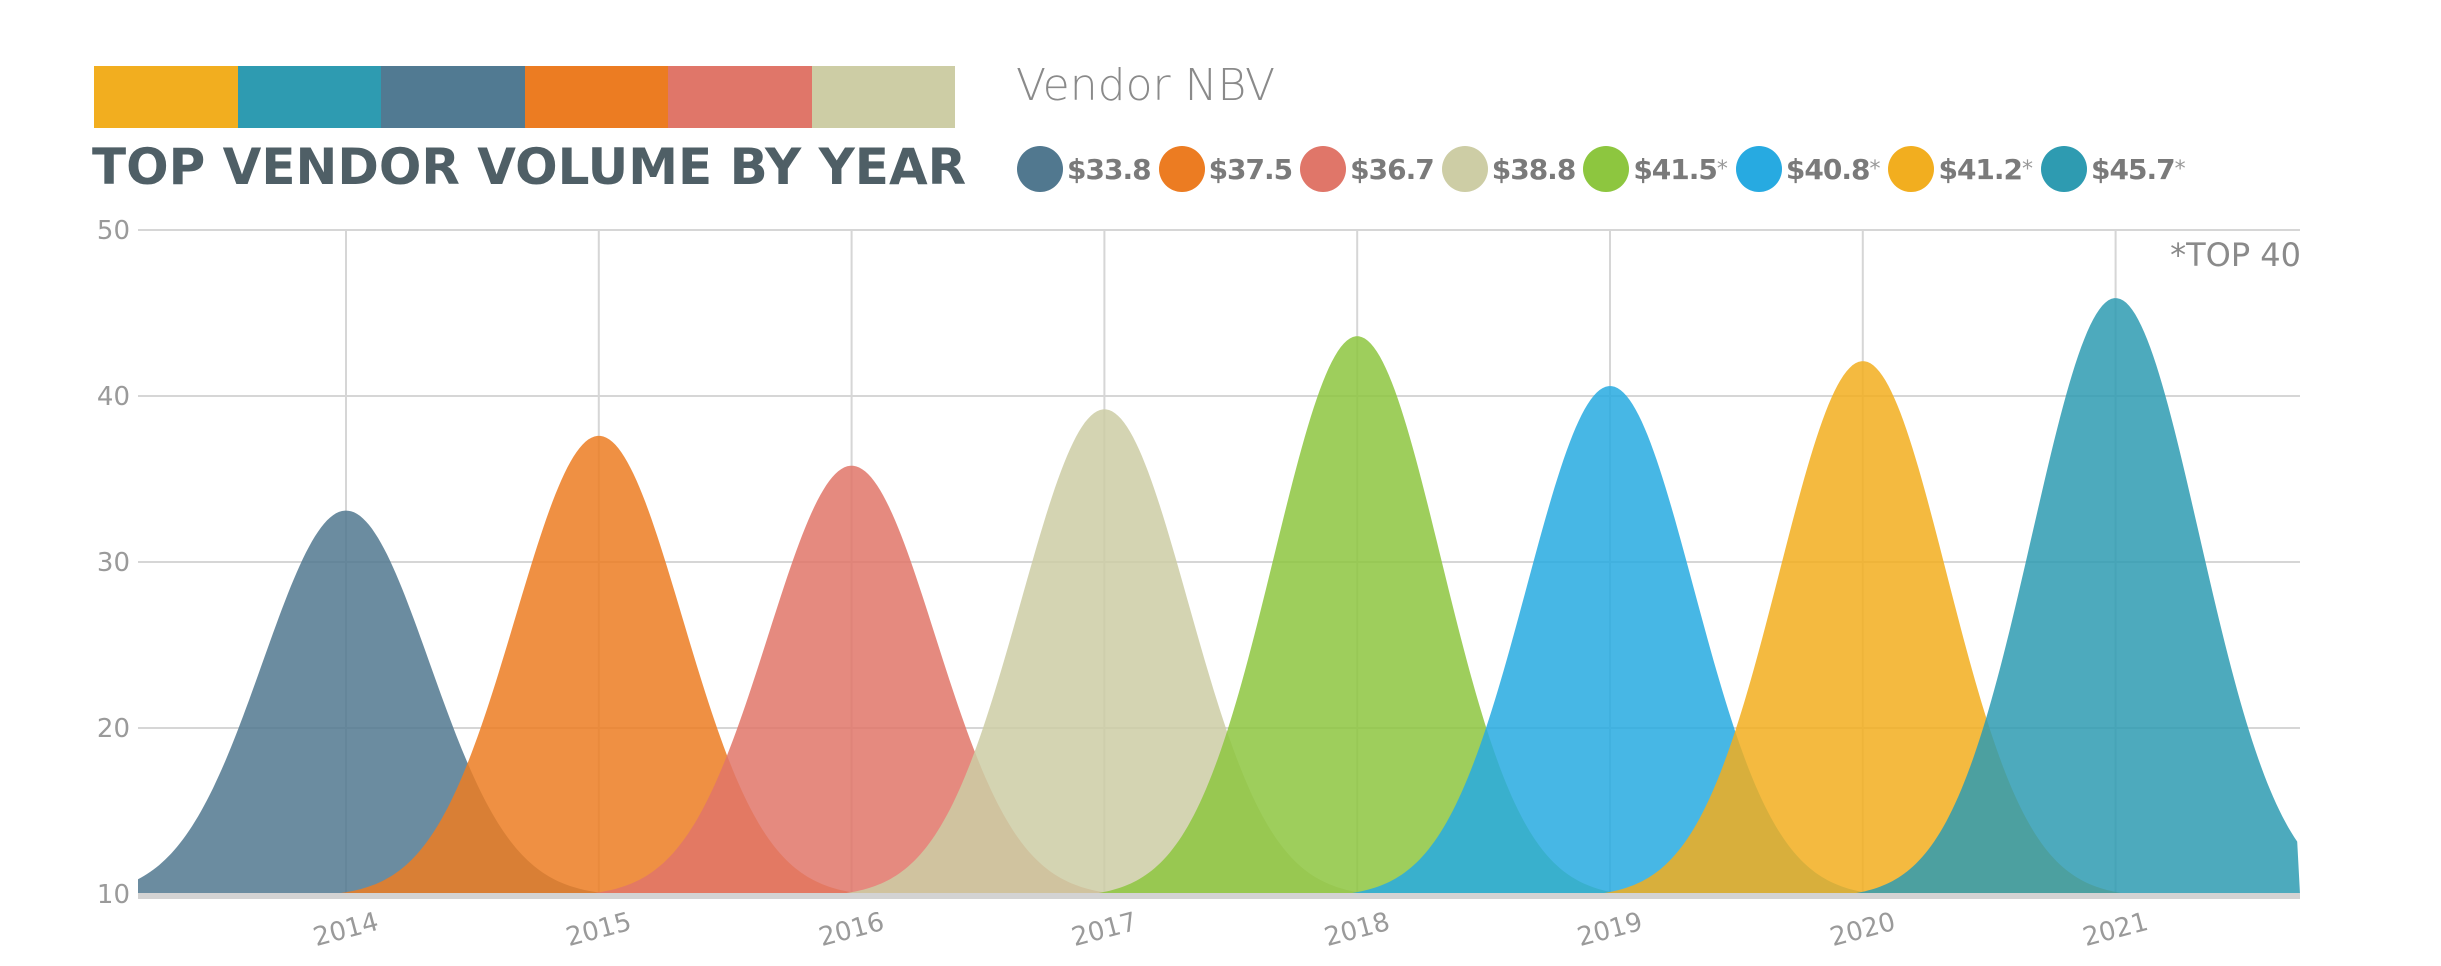 This screenshot has height=966, width=2441. Describe the element at coordinates (529, 167) in the screenshot. I see `chart-title: TOP VENDOR VOLUME BY YEAR` at that location.